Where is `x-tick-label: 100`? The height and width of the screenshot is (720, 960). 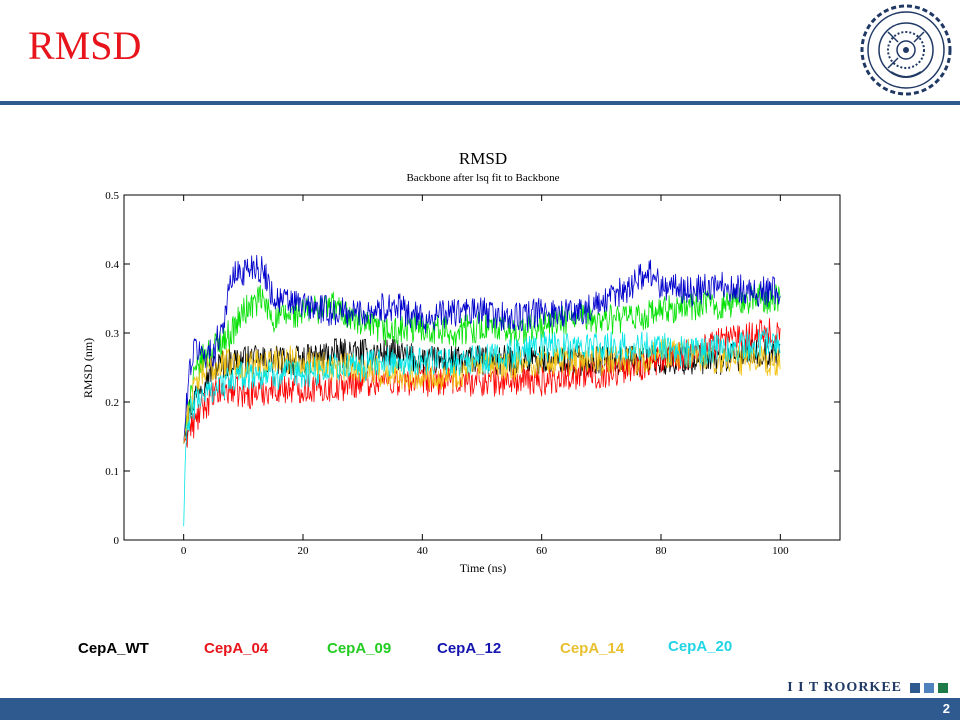 x-tick-label: 100 is located at coordinates (780, 551).